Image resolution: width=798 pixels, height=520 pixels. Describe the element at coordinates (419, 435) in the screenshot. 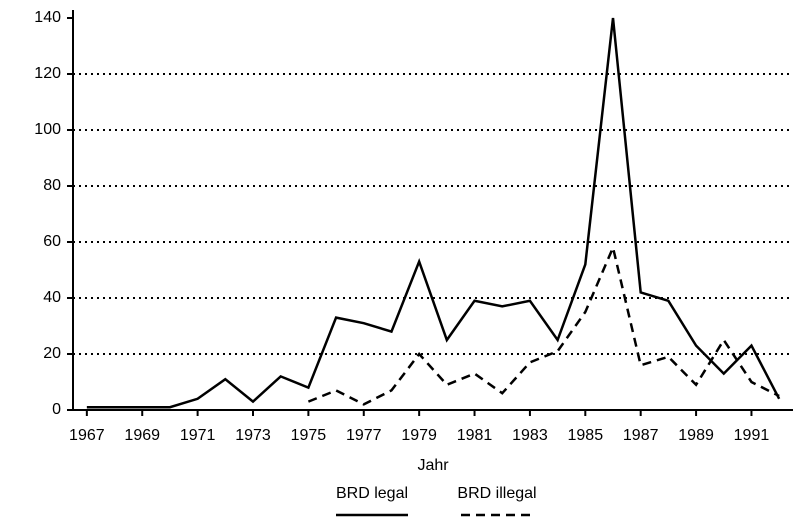

I see `x-tick-label: 1979` at that location.